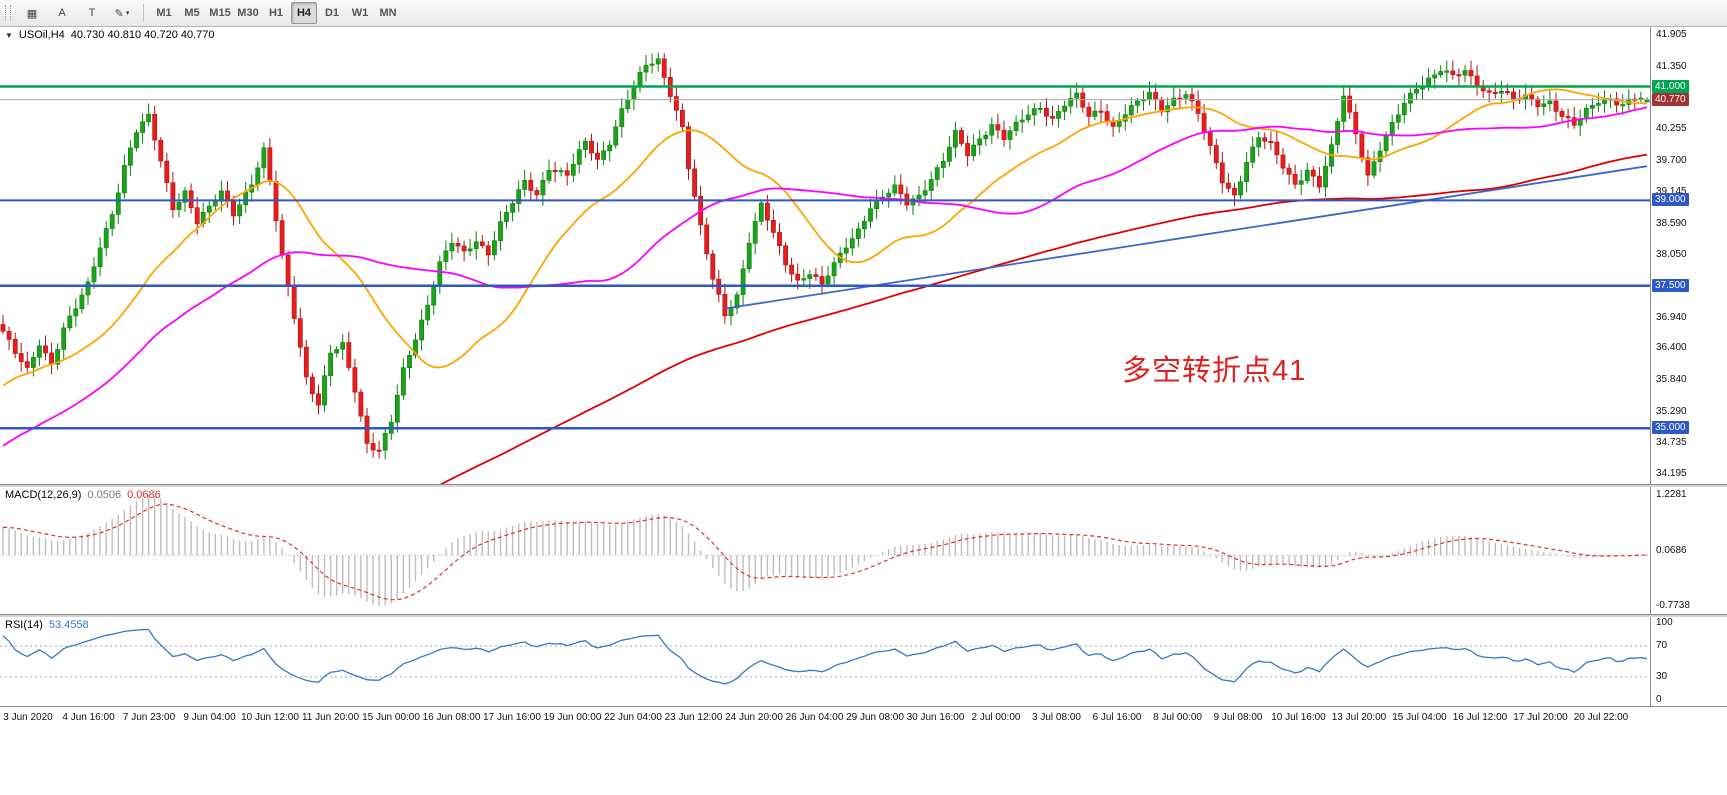  I want to click on time-axis-label: 22 Jun 04:00, so click(633, 717).